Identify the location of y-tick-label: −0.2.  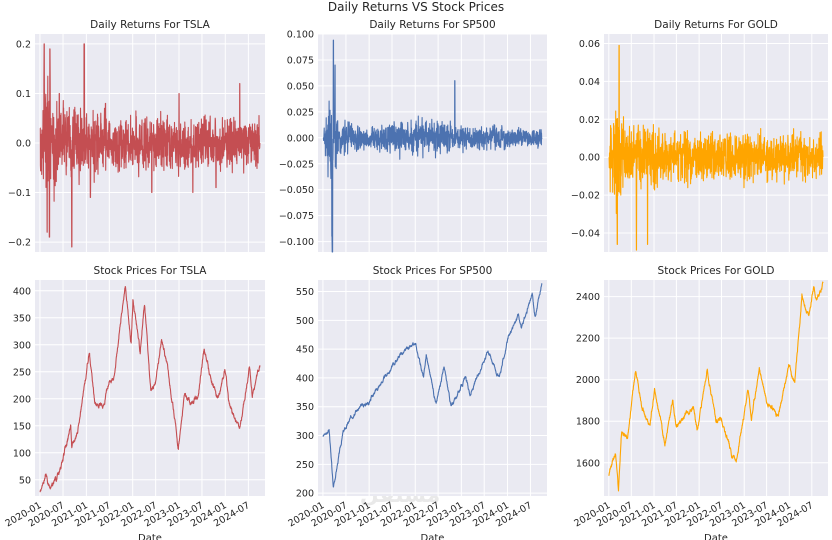
(19, 243).